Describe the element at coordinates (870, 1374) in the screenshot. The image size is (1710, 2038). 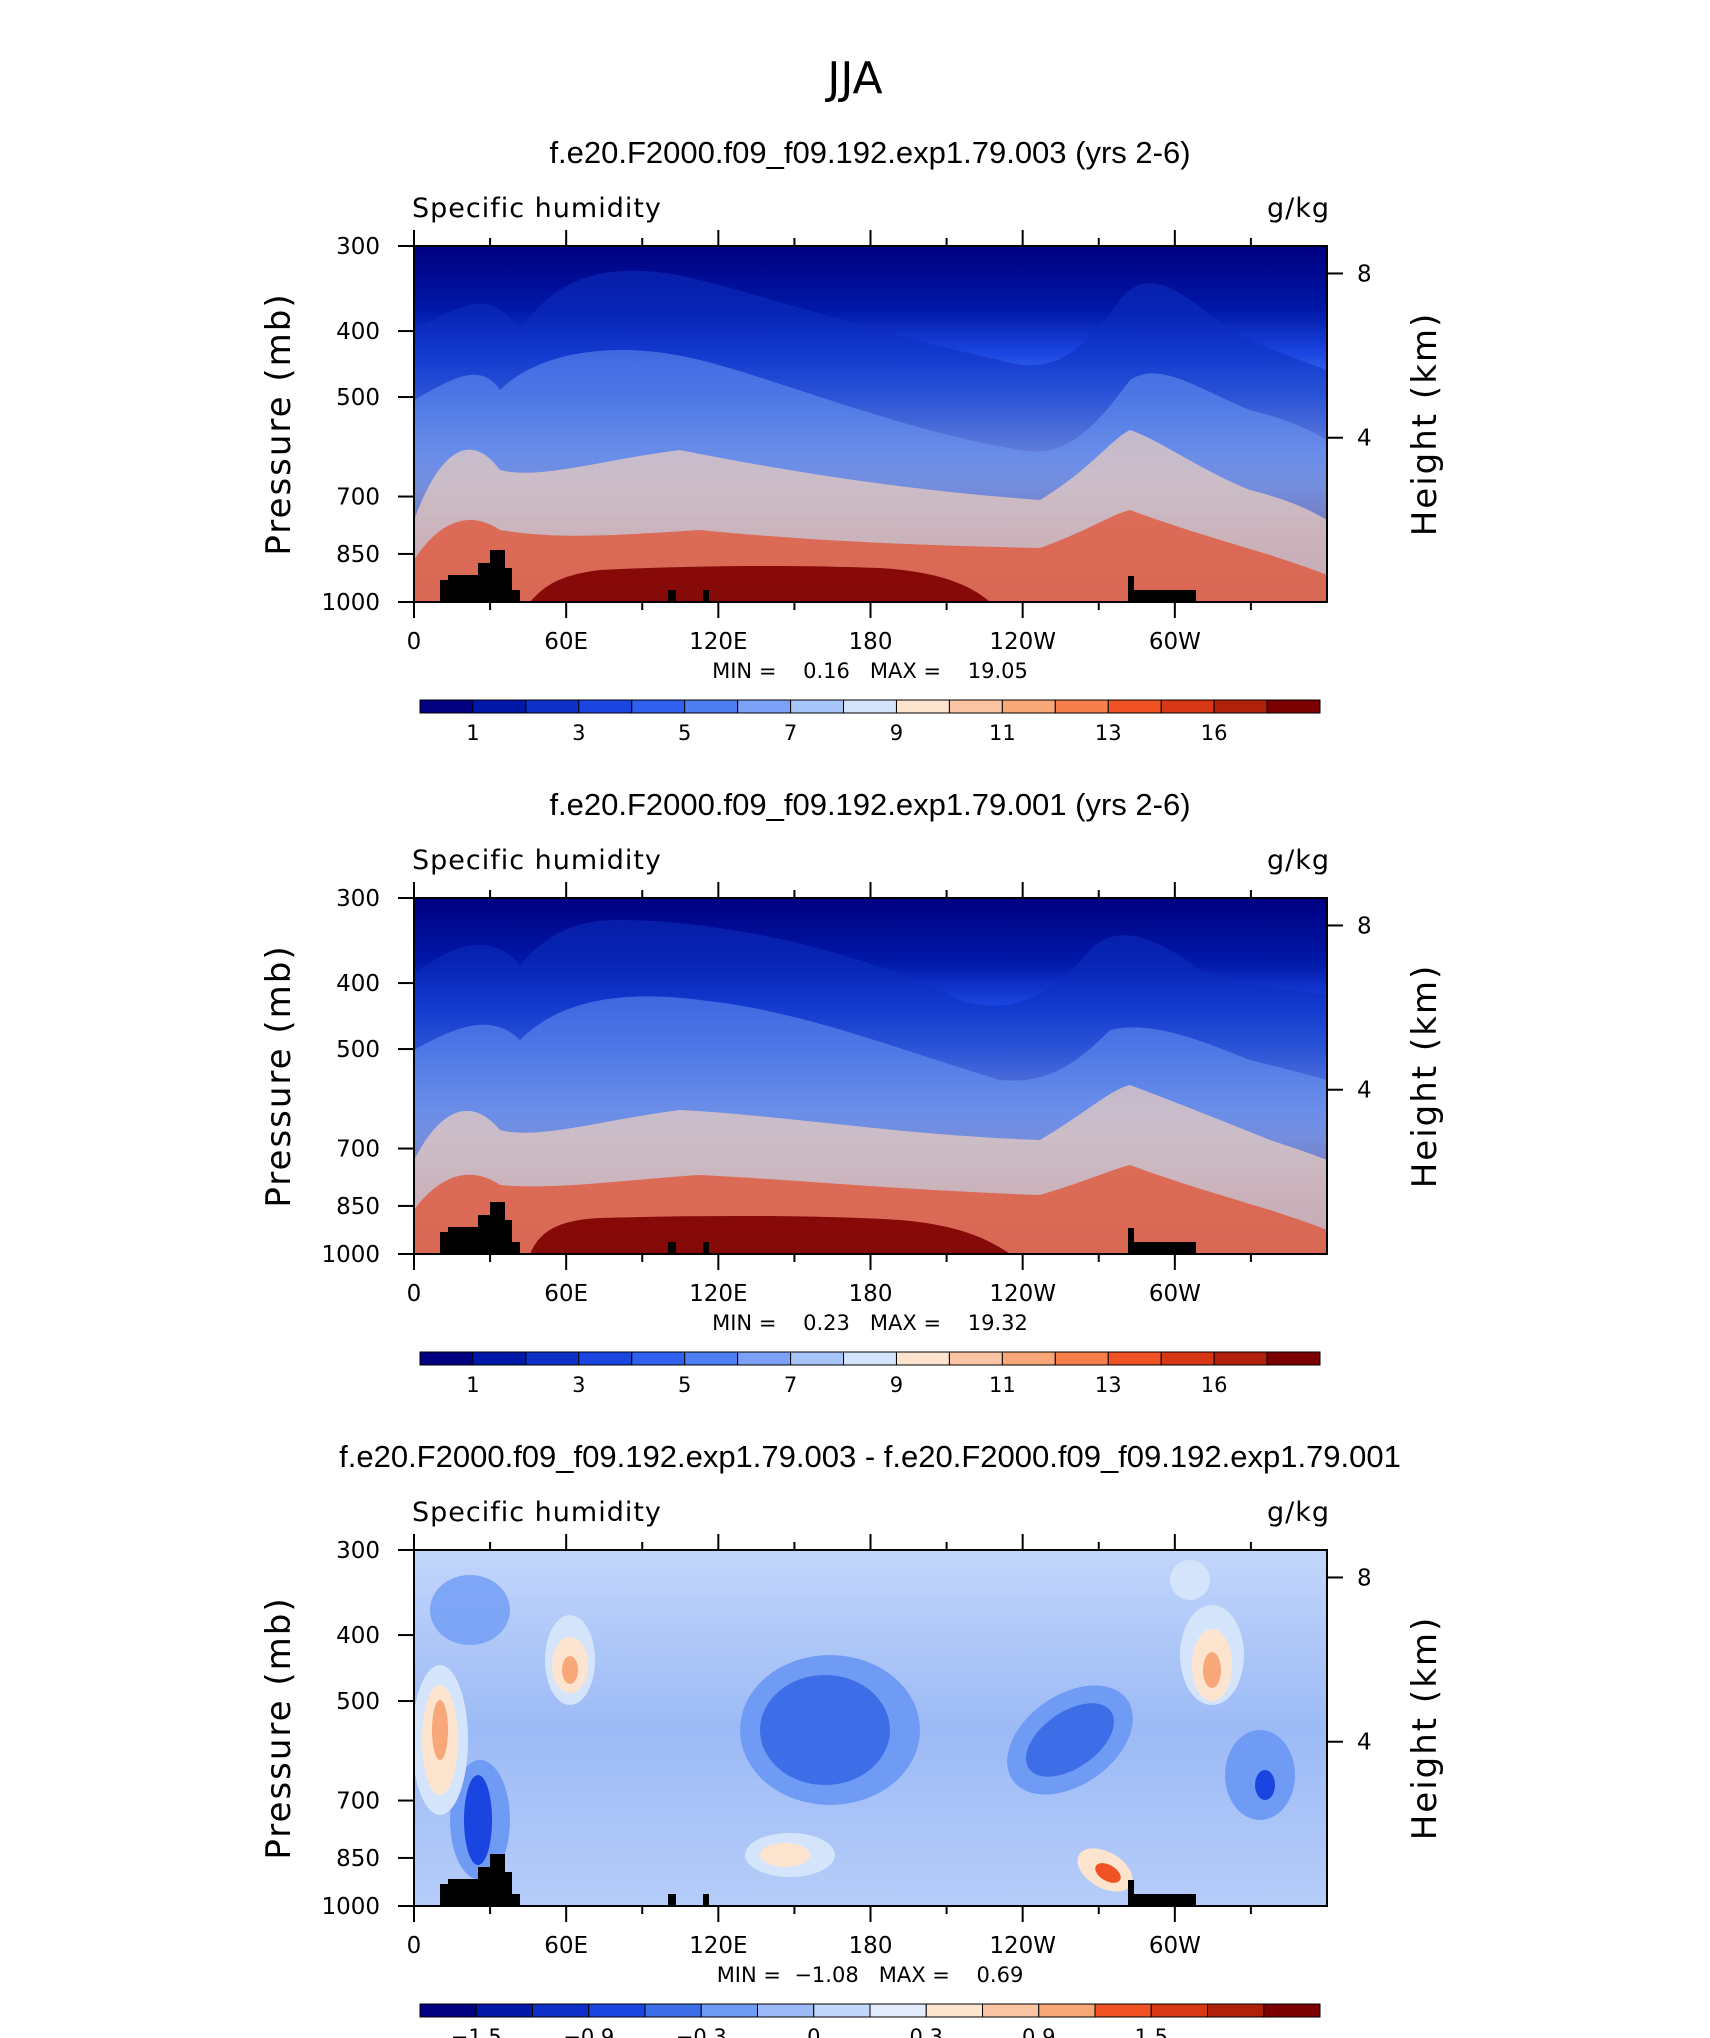
I see `panel-2-colorbar: 1 3 5 7 9 11 13 16` at that location.